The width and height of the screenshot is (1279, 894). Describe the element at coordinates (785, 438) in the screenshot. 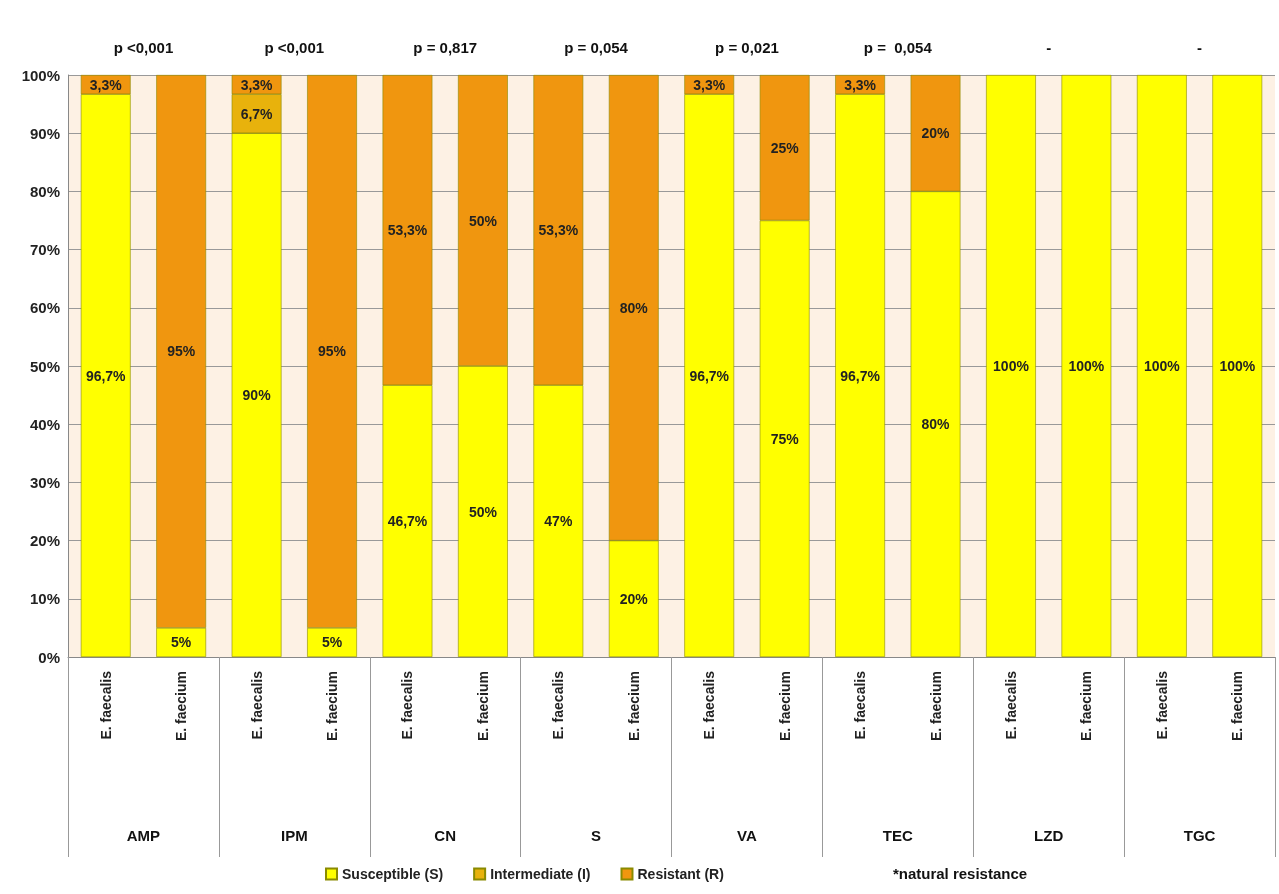

I see `data-label: 75%` at that location.